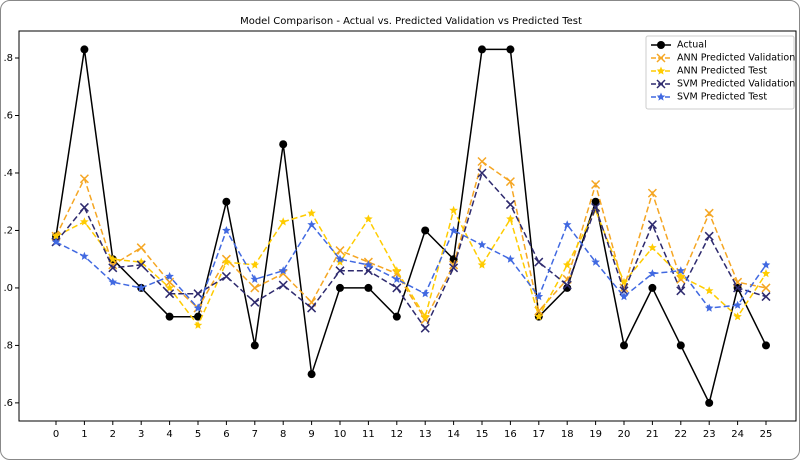  I want to click on x-tick-label: 19, so click(595, 434).